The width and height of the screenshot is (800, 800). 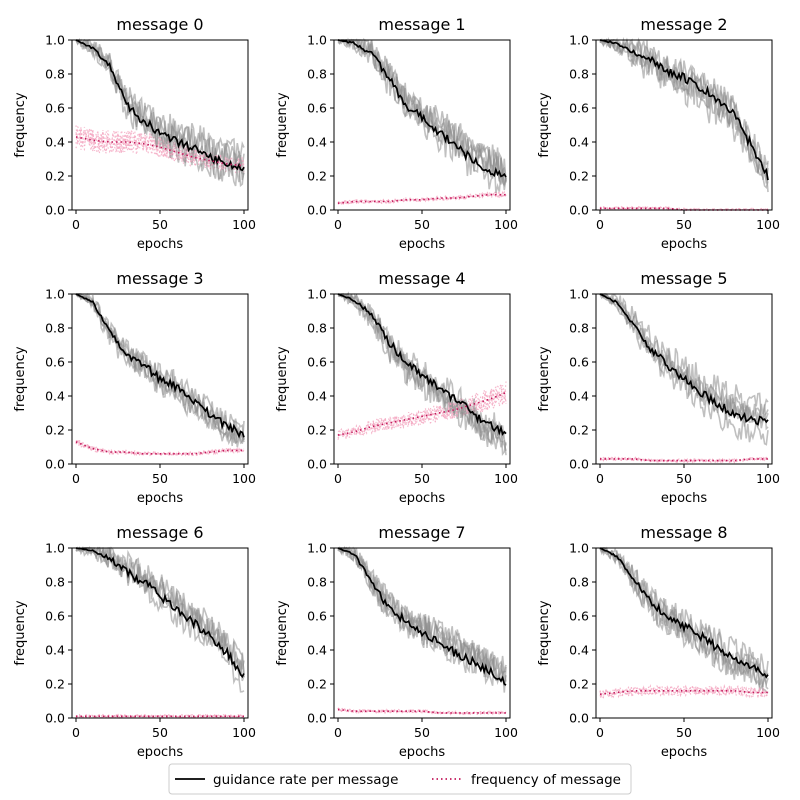 What do you see at coordinates (546, 780) in the screenshot?
I see `legend-frequency-label: frequency of message` at bounding box center [546, 780].